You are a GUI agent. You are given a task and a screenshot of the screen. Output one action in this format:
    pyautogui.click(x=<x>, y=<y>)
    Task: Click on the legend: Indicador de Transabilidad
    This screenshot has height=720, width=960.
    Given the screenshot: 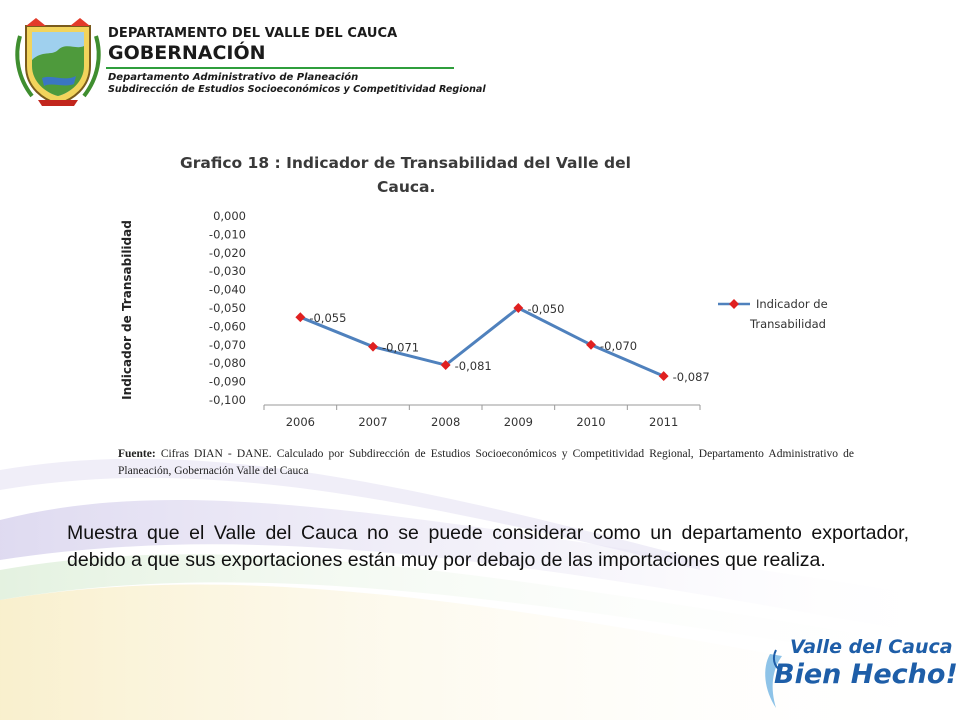 What is the action you would take?
    pyautogui.click(x=773, y=314)
    